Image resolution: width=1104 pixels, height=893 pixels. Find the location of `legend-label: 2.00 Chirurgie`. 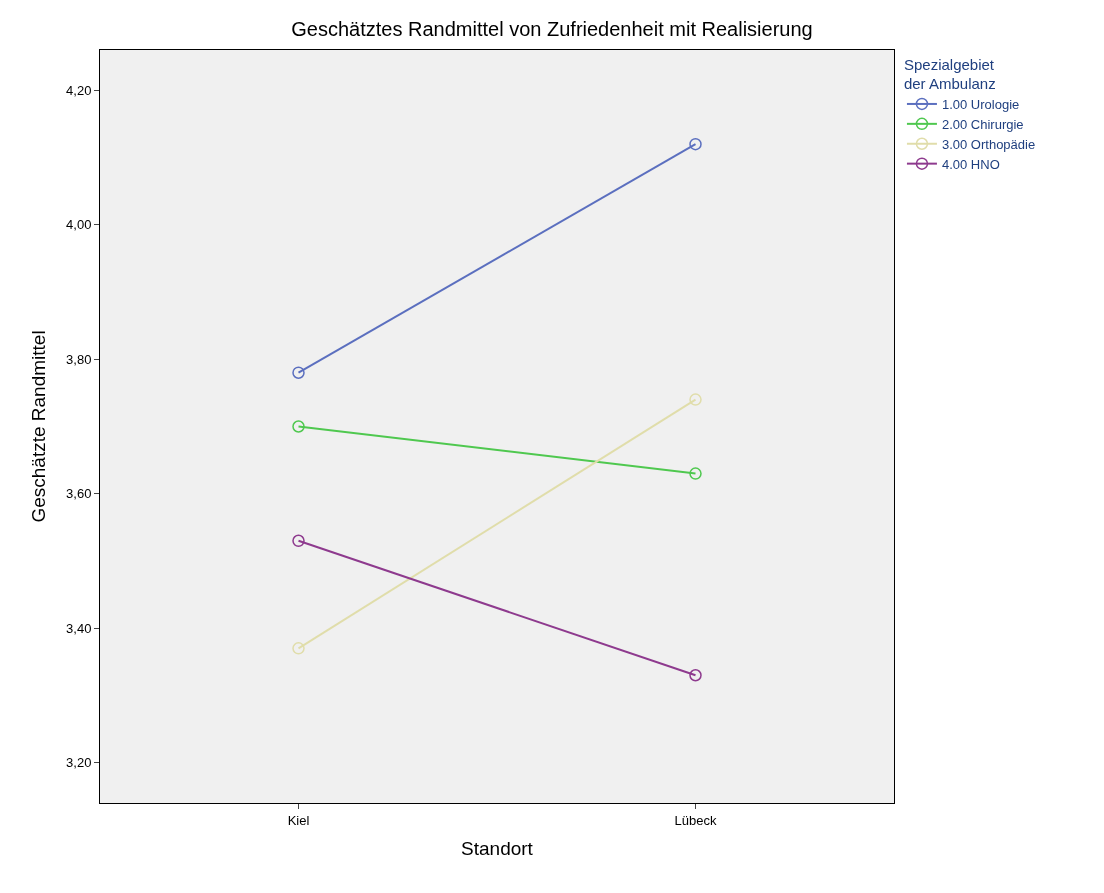

legend-label: 2.00 Chirurgie is located at coordinates (982, 124).